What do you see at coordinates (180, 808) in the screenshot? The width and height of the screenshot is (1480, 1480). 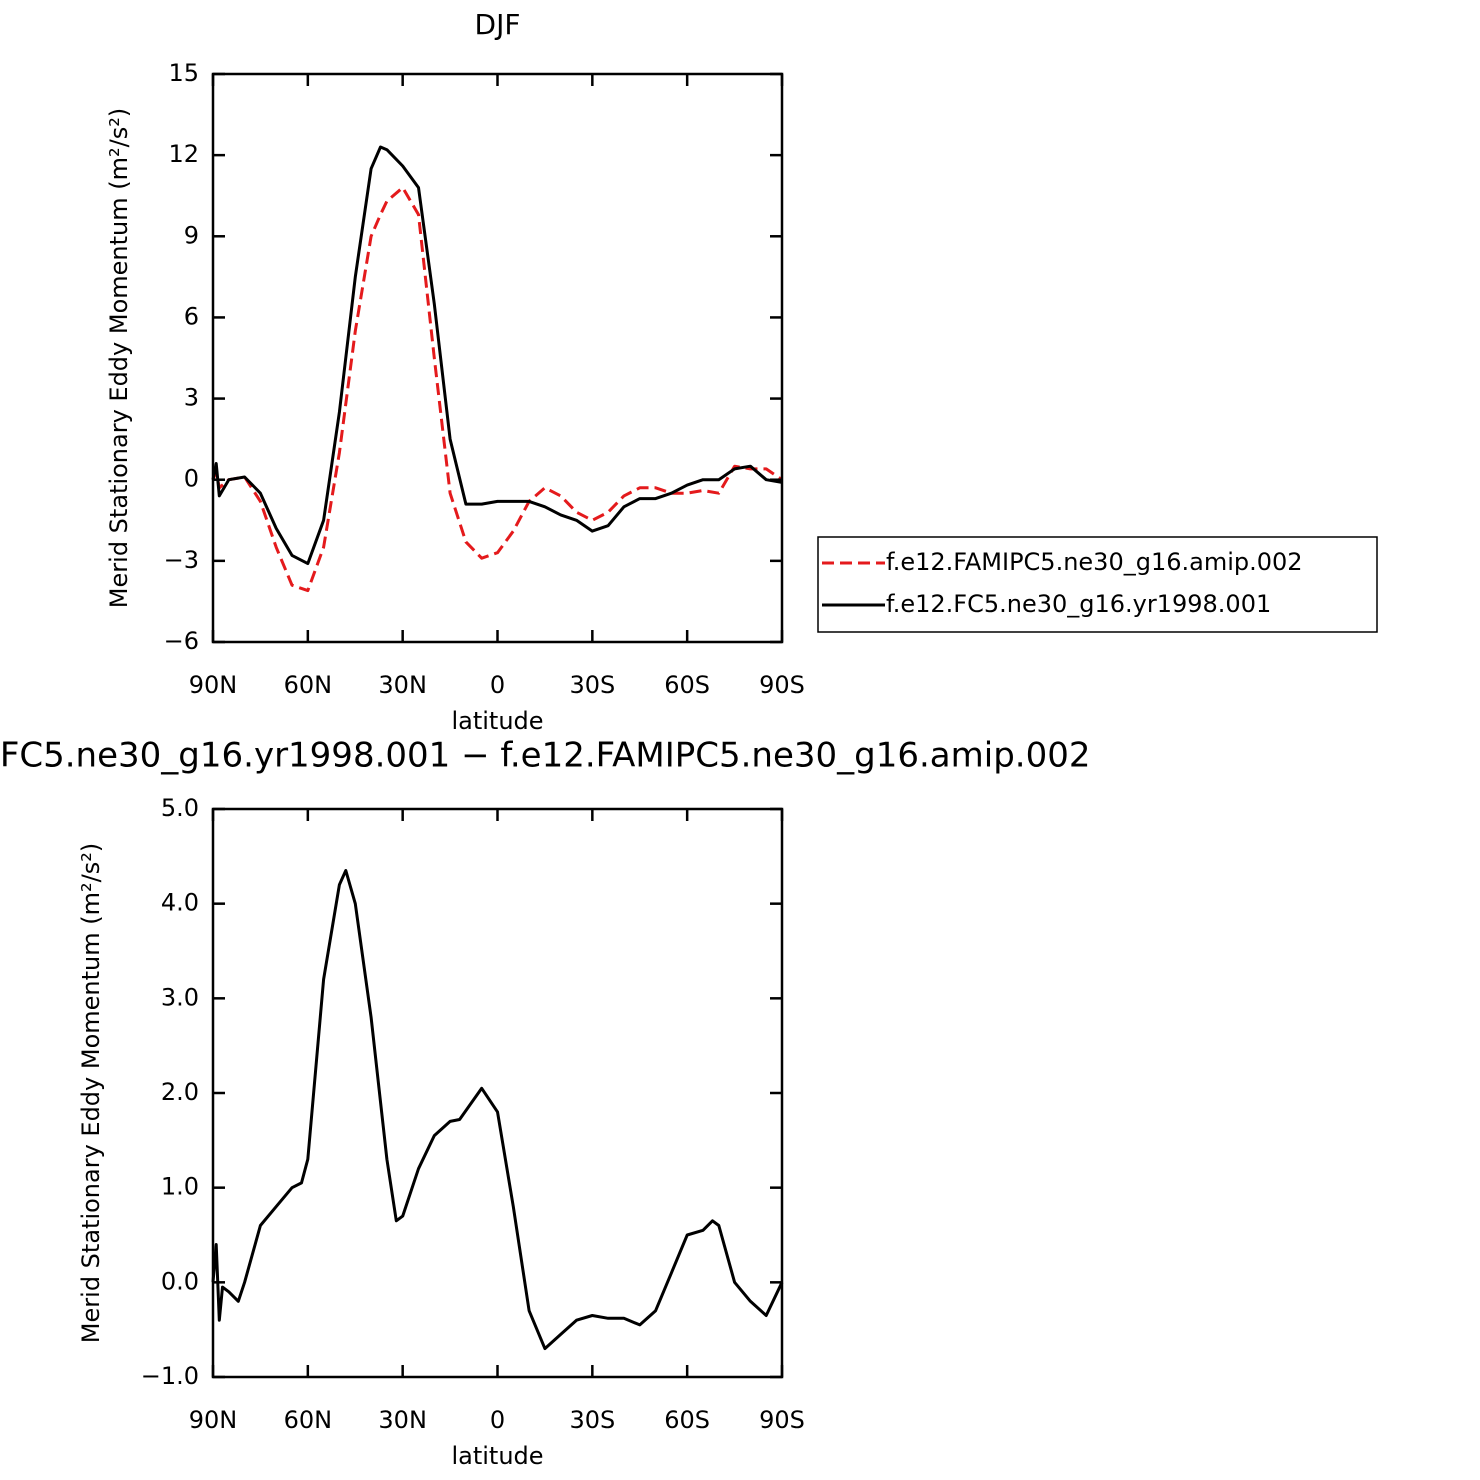 I see `y-tick-label: 5.0` at bounding box center [180, 808].